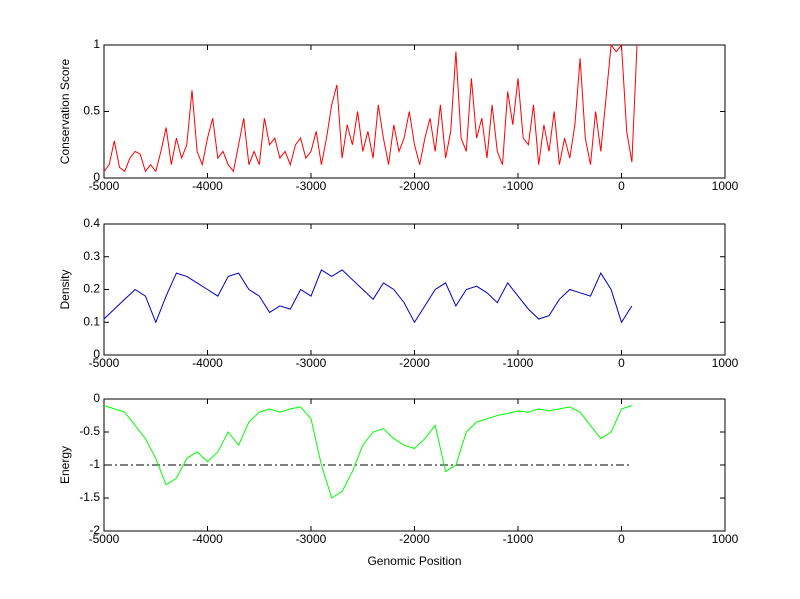  Describe the element at coordinates (91, 111) in the screenshot. I see `y-tick-label: 0.5` at that location.